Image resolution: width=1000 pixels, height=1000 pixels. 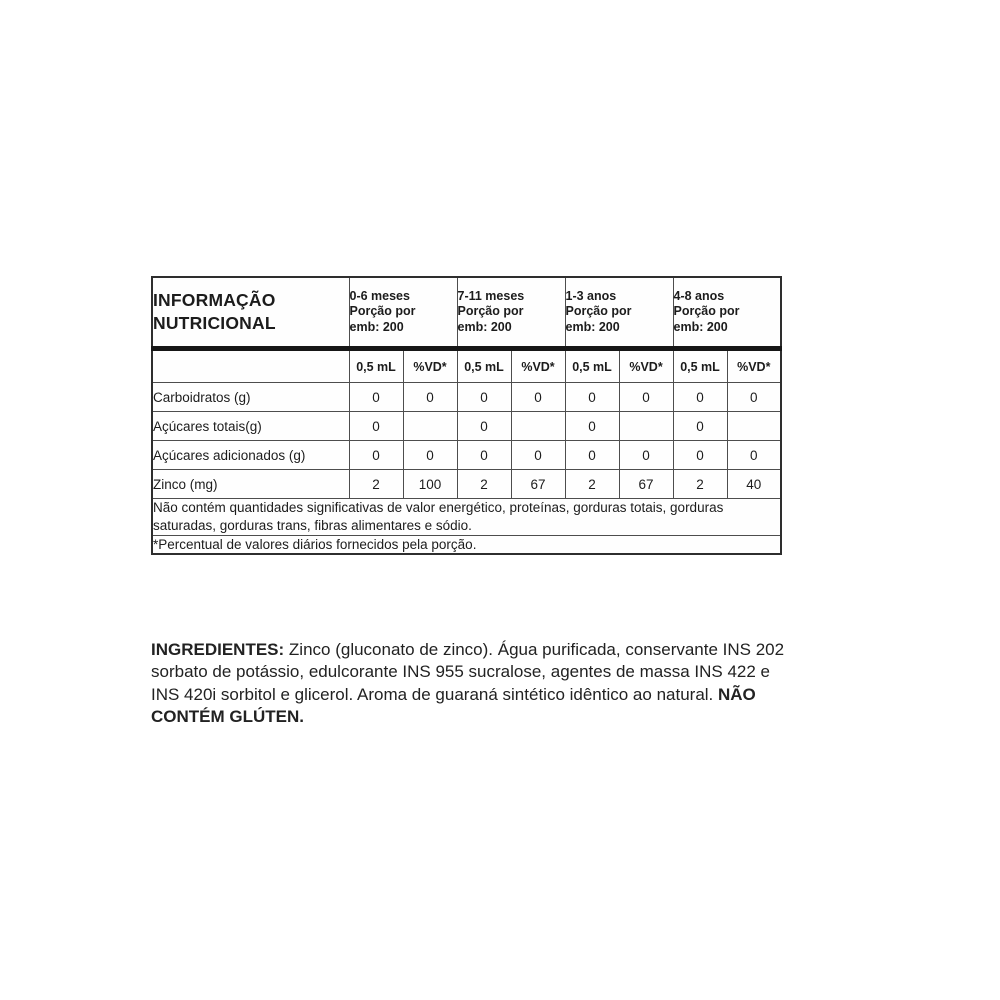 I want to click on nutrient-row-acucares-adicionados: Açúcares adicionados (g) 0 0 0 0 0 0 0 0, so click(x=466, y=455).